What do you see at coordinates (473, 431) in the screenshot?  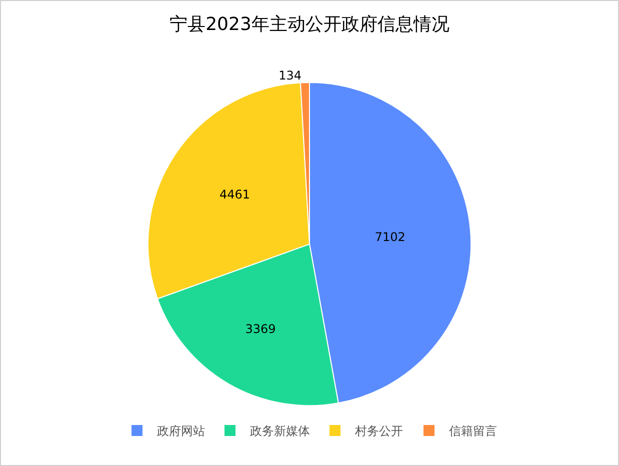 I see `legend-label: 信籍留言` at bounding box center [473, 431].